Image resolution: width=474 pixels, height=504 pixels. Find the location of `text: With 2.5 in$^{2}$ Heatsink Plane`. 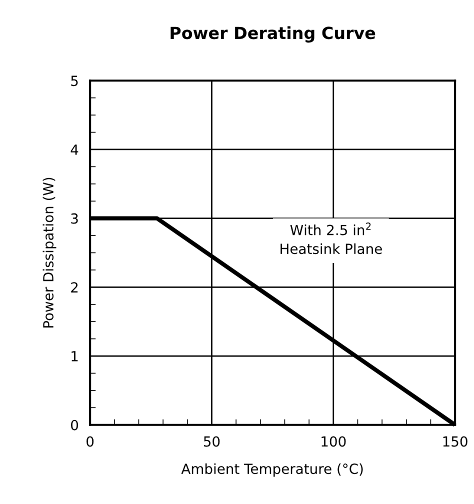

text: With 2.5 in$^{2}$ Heatsink Plane is located at coordinates (331, 238).